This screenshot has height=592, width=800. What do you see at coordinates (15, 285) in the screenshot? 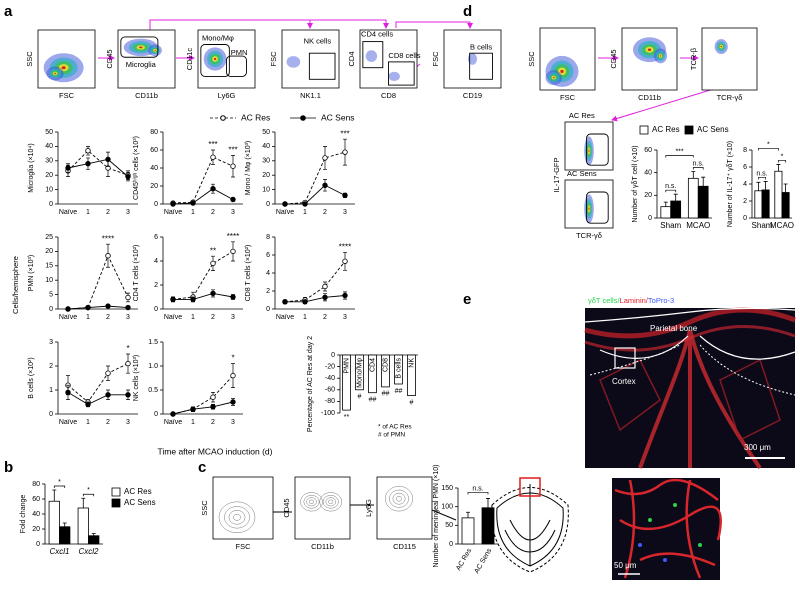
I see `shared-y-label: Cells/hemisphere` at bounding box center [15, 285].